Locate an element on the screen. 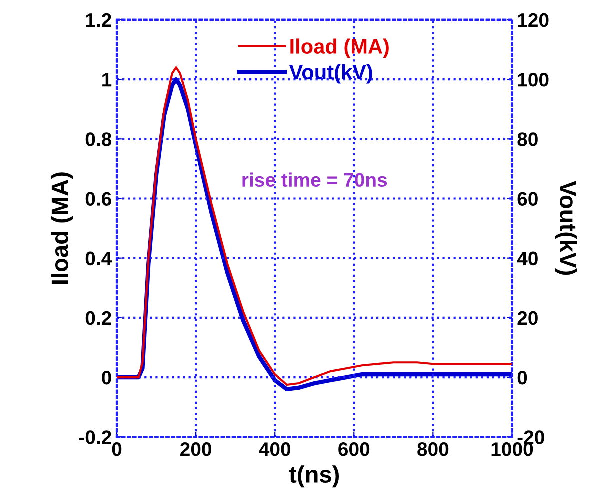 This screenshot has height=499, width=597. y2-tick-label: 40 is located at coordinates (527, 259).